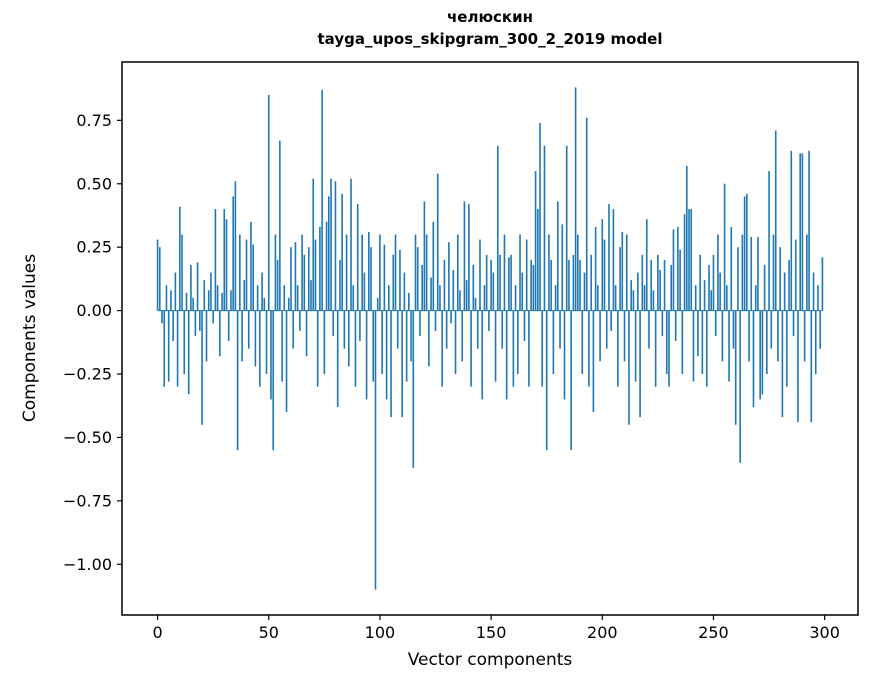 The image size is (880, 696). Describe the element at coordinates (824, 632) in the screenshot. I see `x-tick-label: 300` at that location.